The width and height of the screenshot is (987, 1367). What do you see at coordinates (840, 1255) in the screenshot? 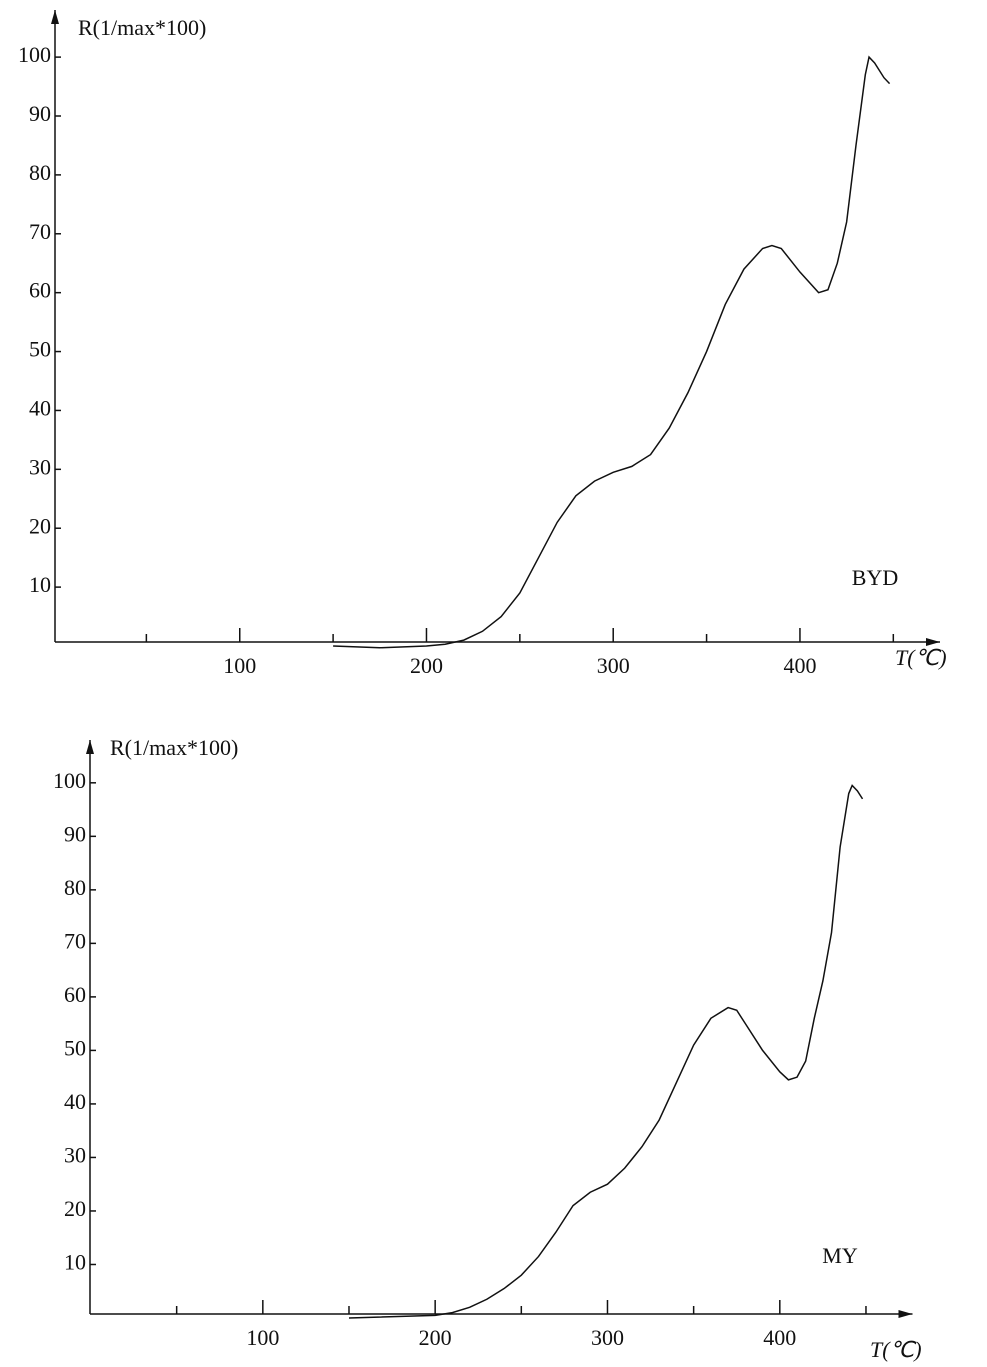
I see `series-annotation: MY` at bounding box center [840, 1255].